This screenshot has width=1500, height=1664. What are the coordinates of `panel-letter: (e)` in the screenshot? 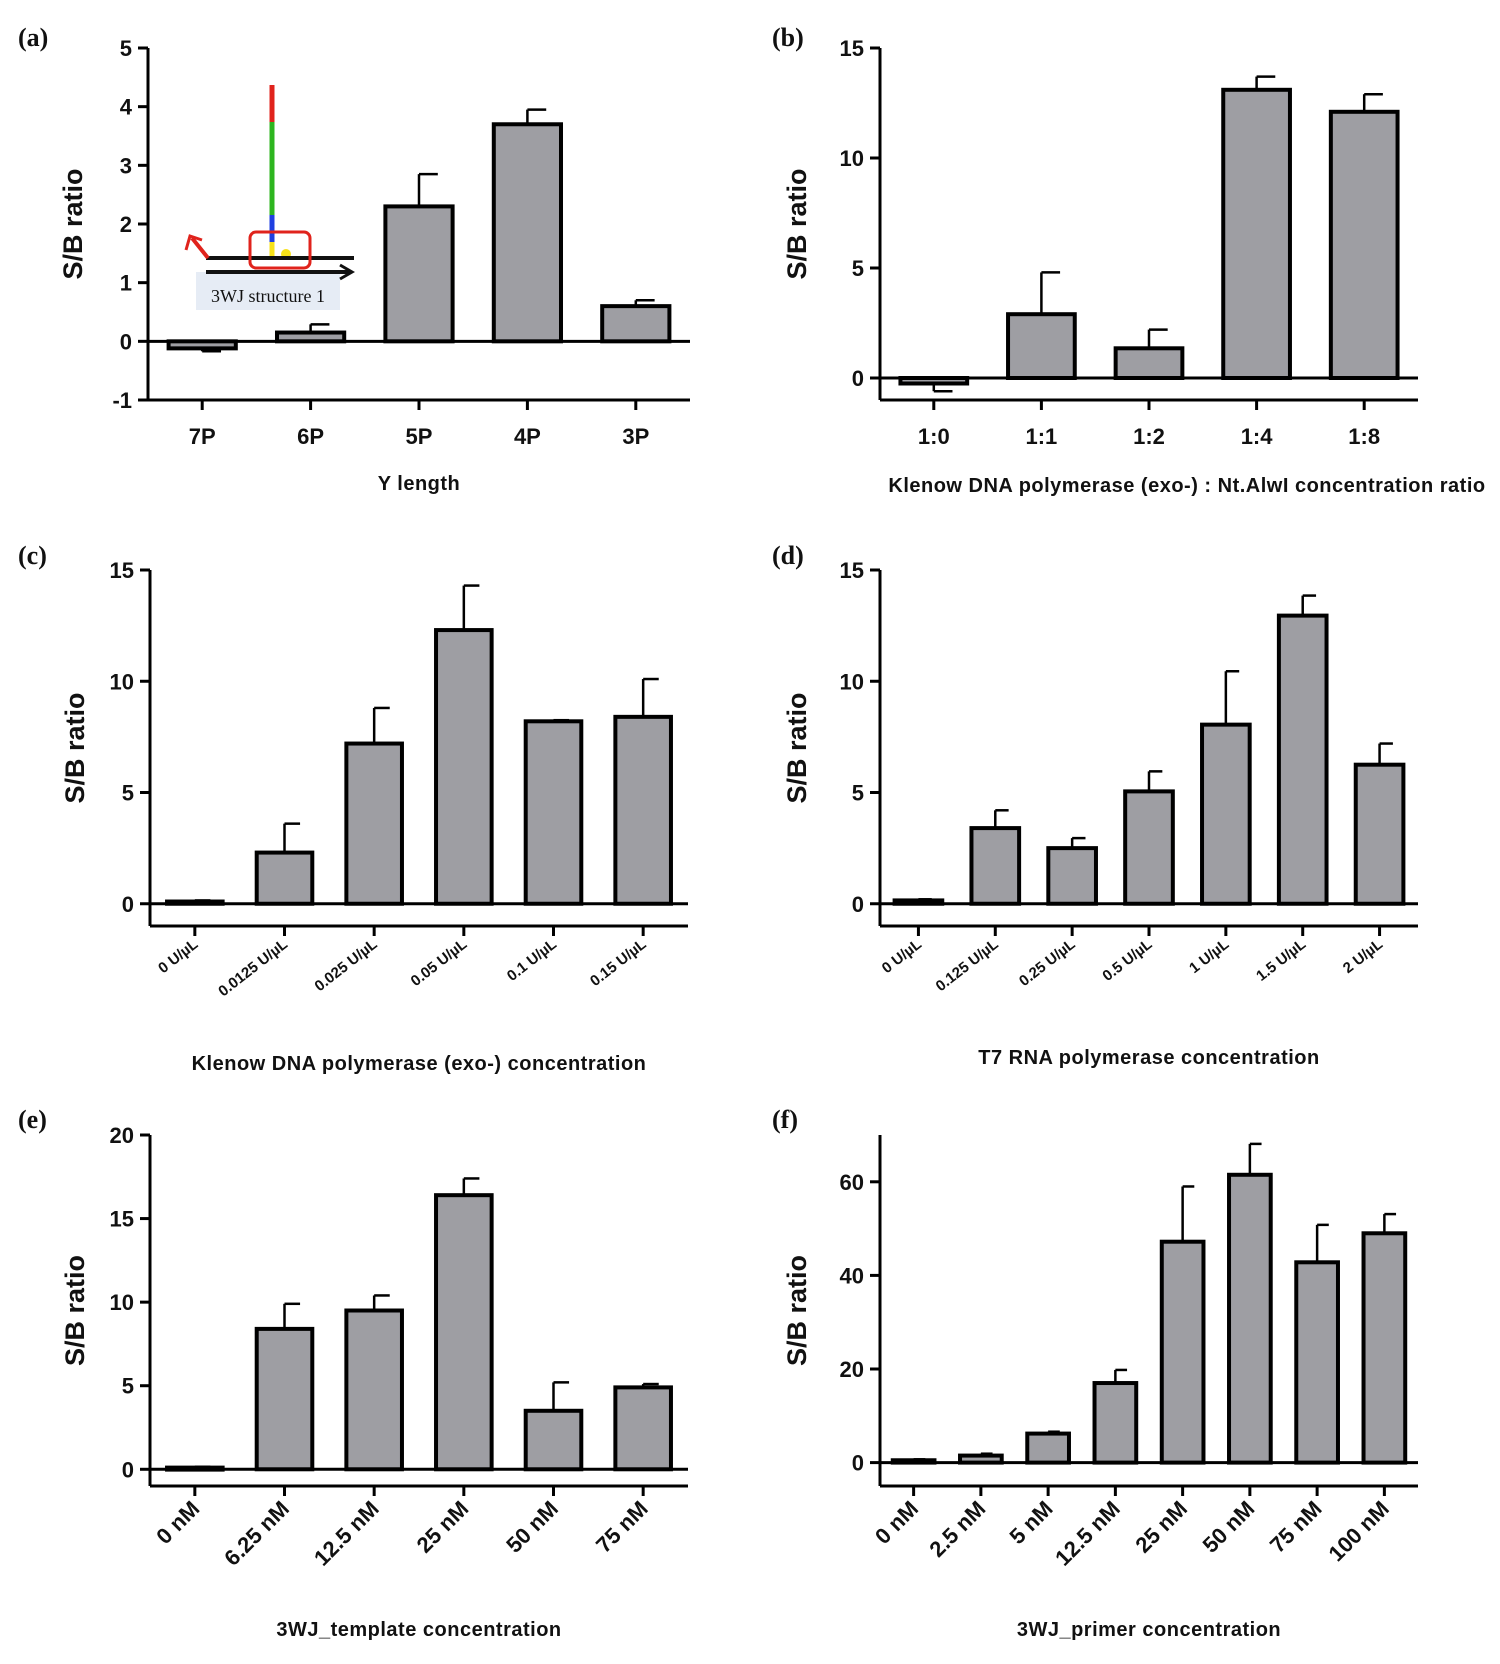 It's located at (32, 1119).